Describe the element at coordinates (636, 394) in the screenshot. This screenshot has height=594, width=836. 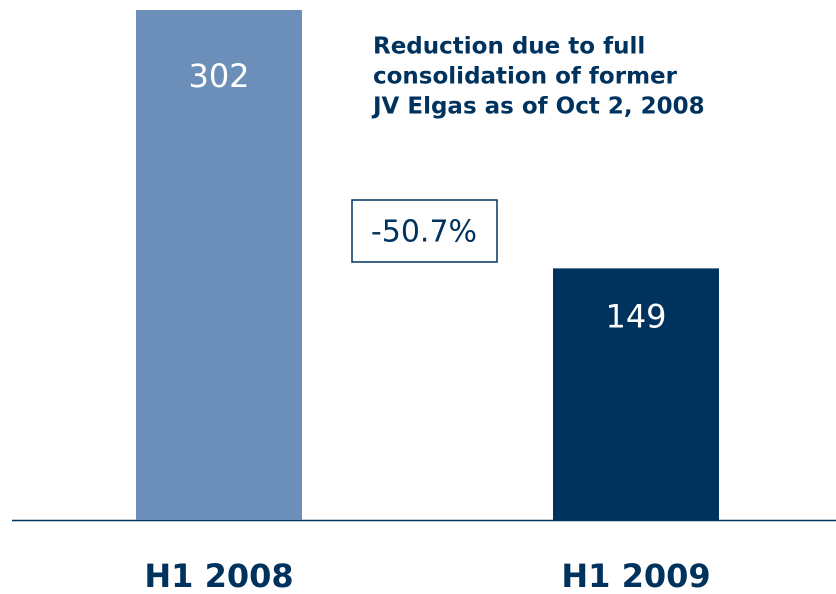
I see `bar` at that location.